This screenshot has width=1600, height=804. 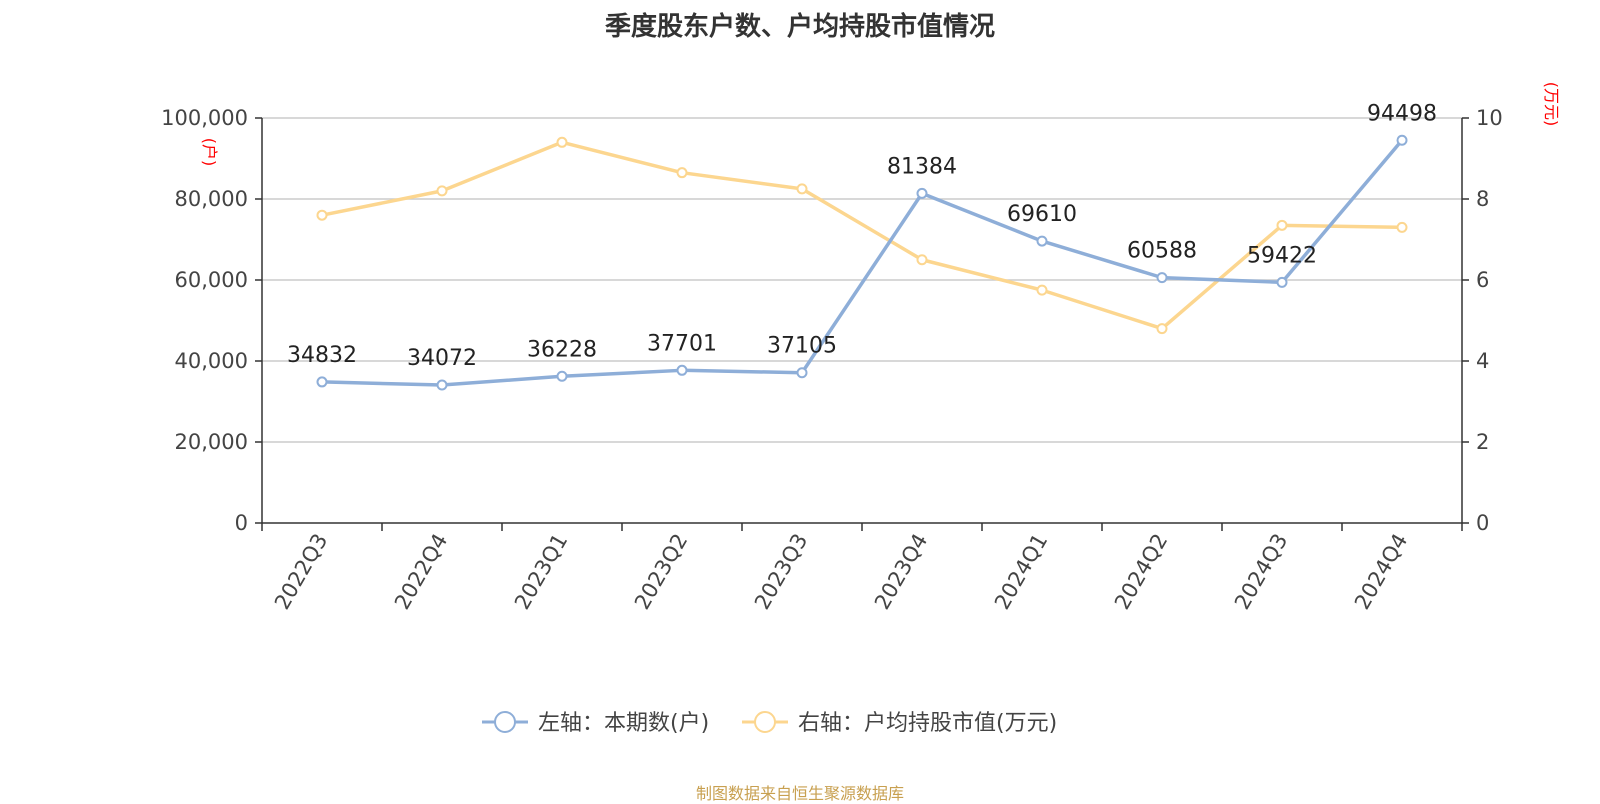 What do you see at coordinates (211, 199) in the screenshot?
I see `left-axis-tick-label: 80,000` at bounding box center [211, 199].